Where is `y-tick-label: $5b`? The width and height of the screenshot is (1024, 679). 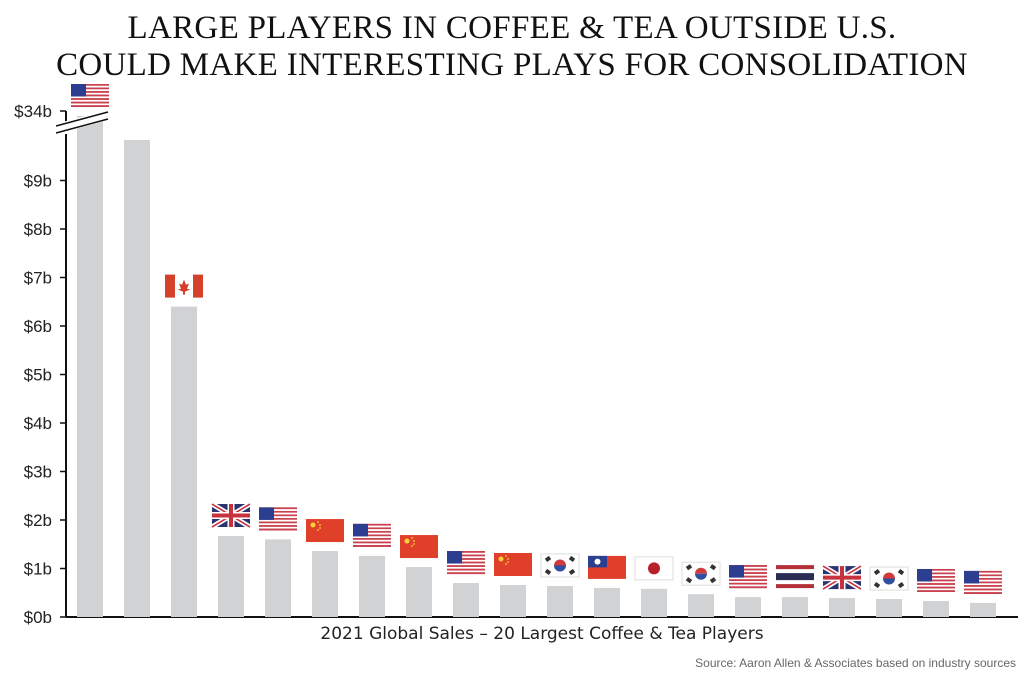 y-tick-label: $5b is located at coordinates (38, 375).